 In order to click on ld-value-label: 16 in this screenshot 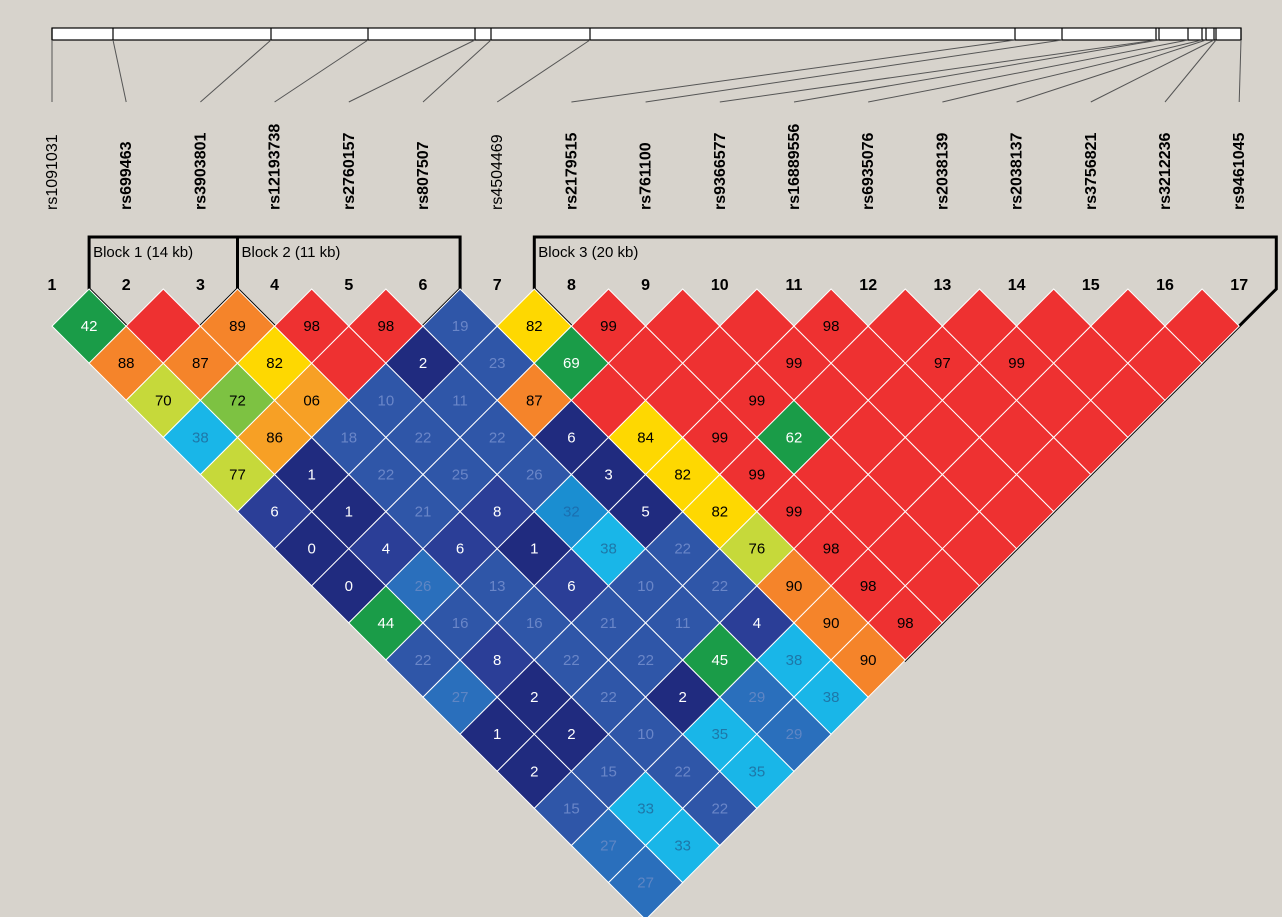, I will do `click(534, 623)`.